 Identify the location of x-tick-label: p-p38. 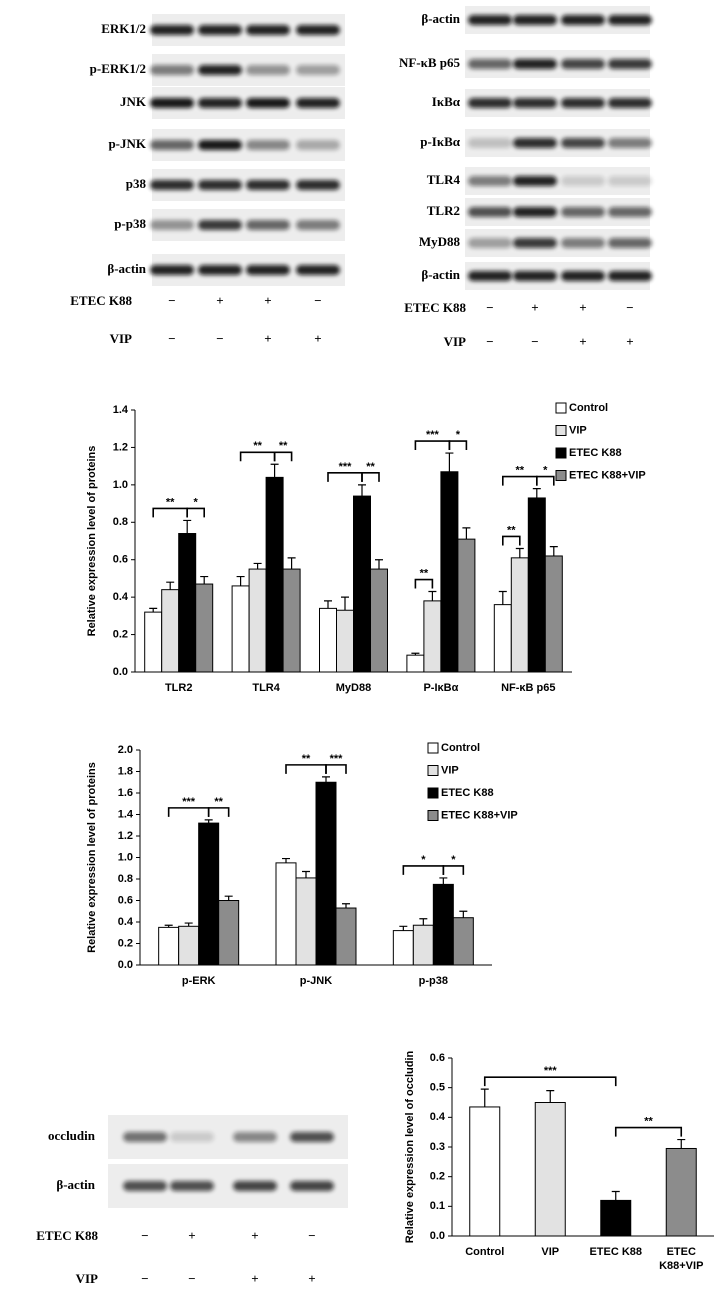
(433, 981).